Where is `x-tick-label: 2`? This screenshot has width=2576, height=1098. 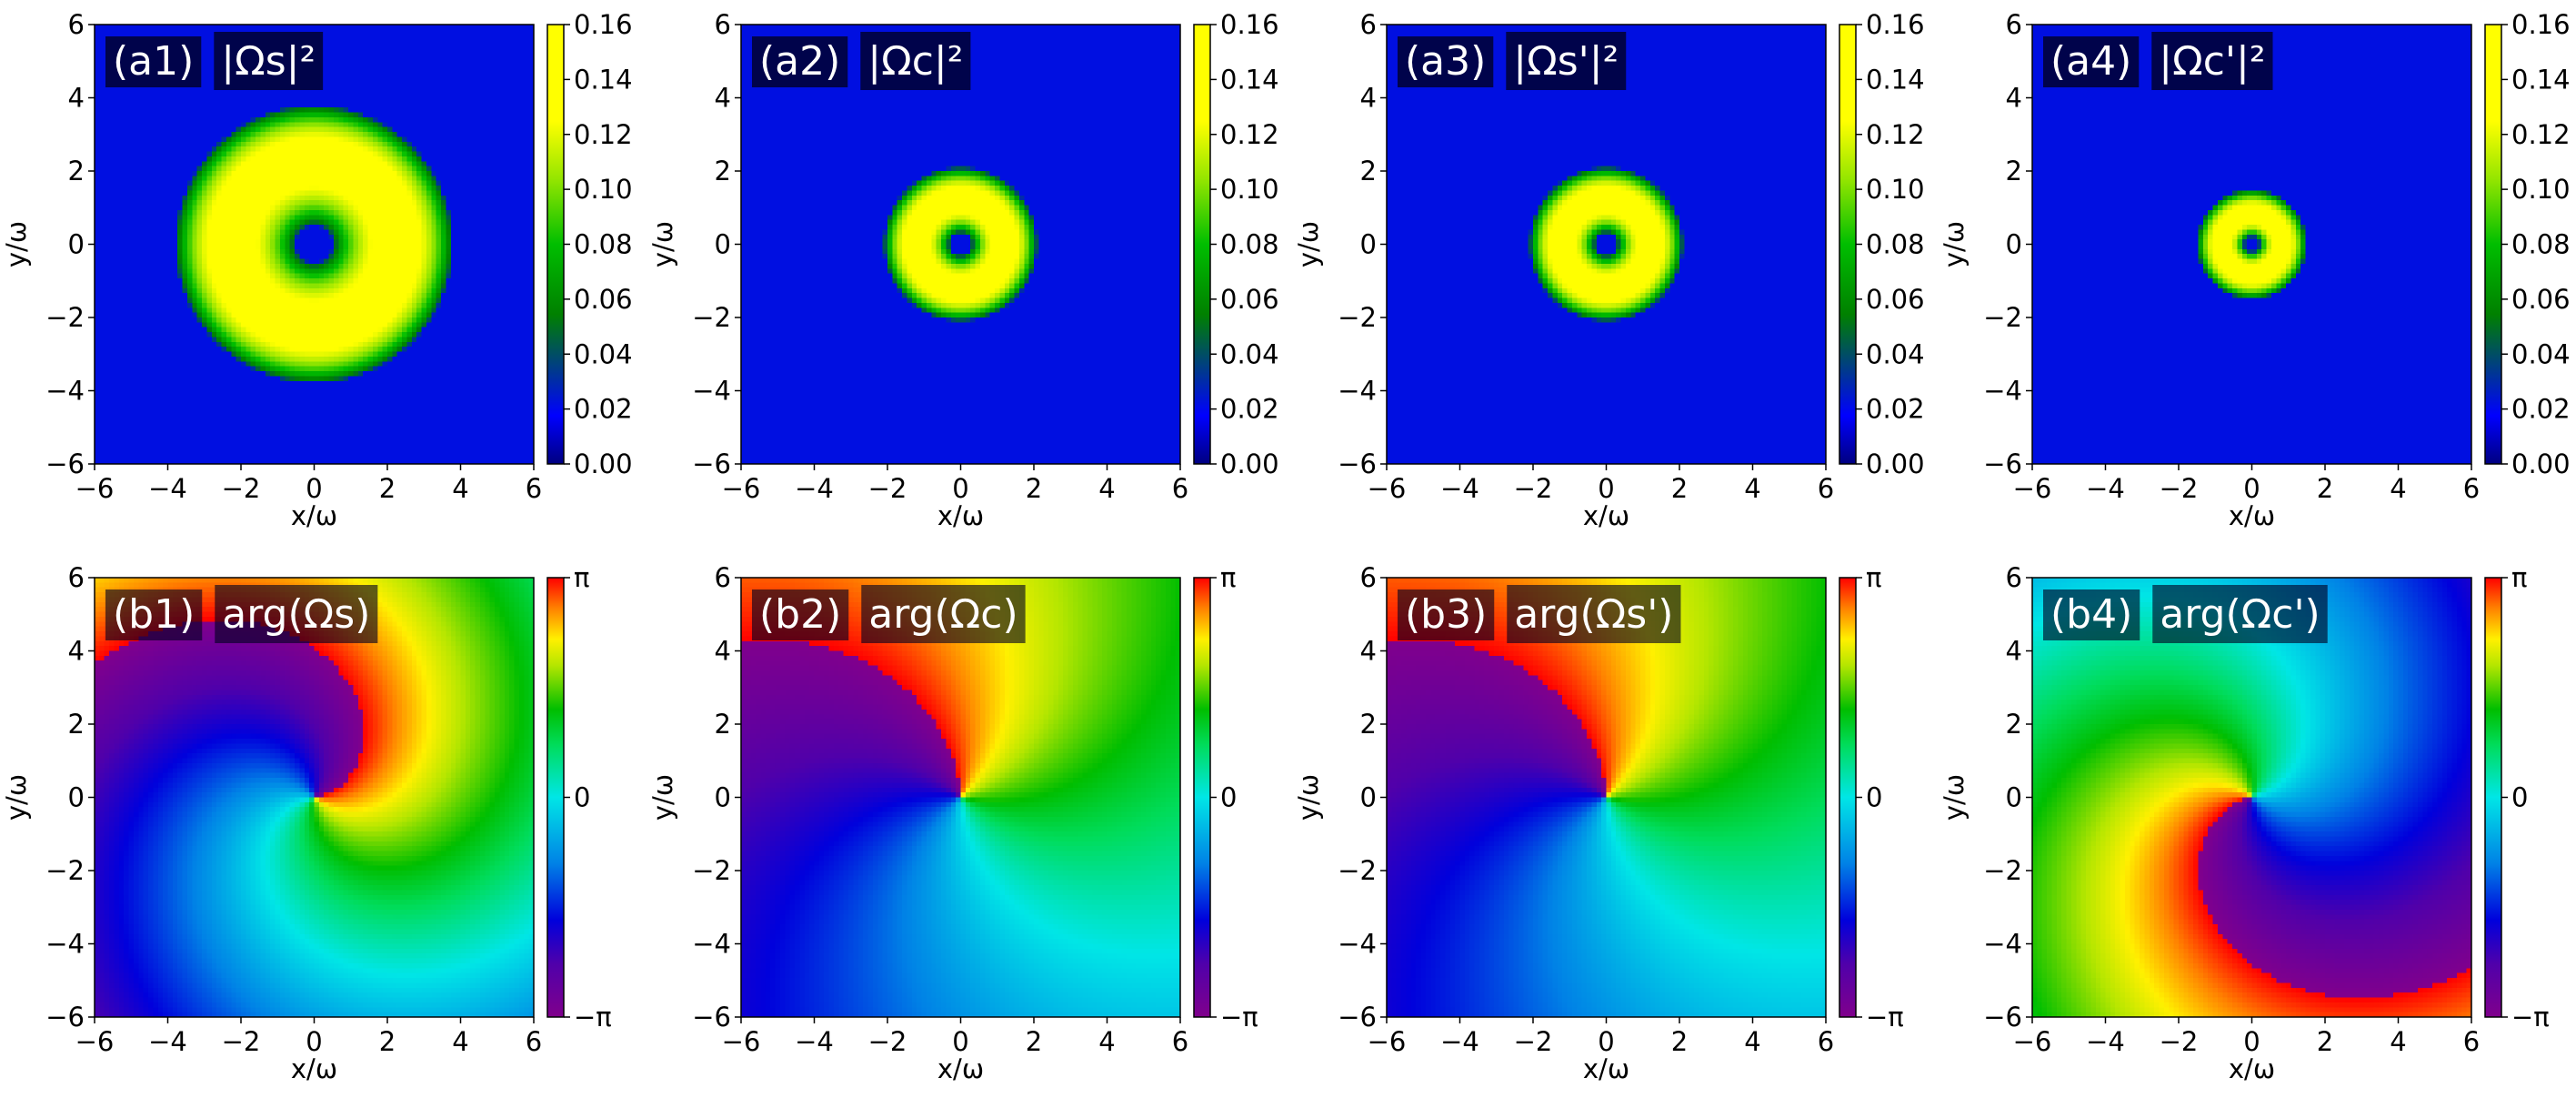
x-tick-label: 2 is located at coordinates (2325, 489).